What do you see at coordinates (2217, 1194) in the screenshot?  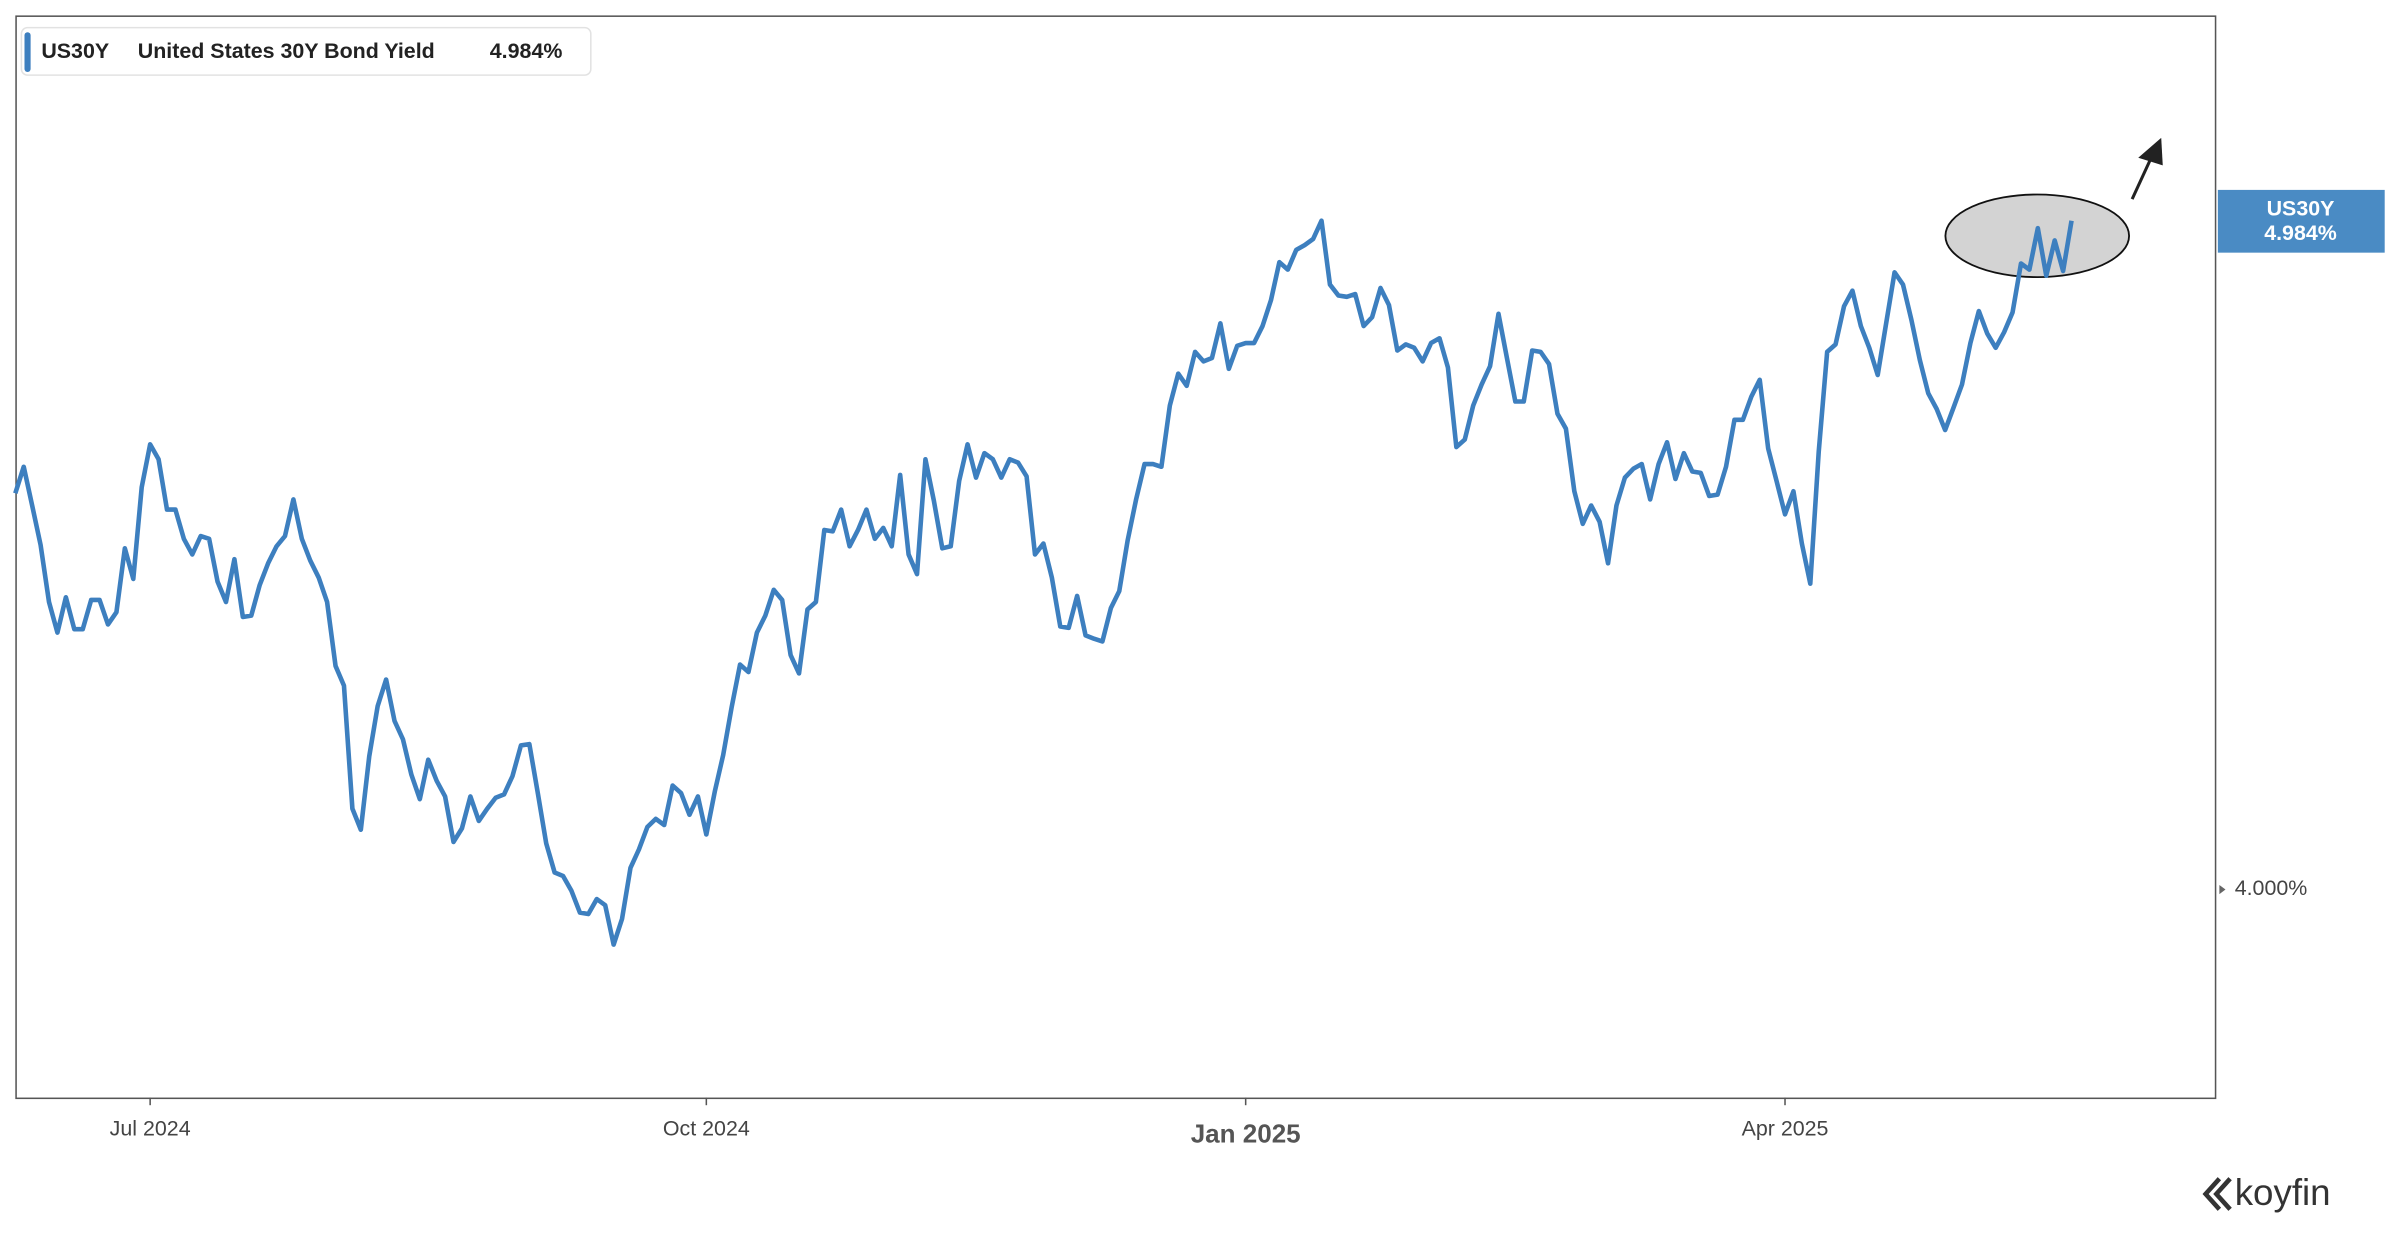 I see `brand-icon` at bounding box center [2217, 1194].